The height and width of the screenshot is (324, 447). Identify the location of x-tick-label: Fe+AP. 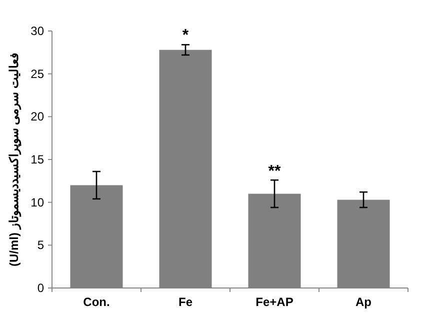
(275, 302).